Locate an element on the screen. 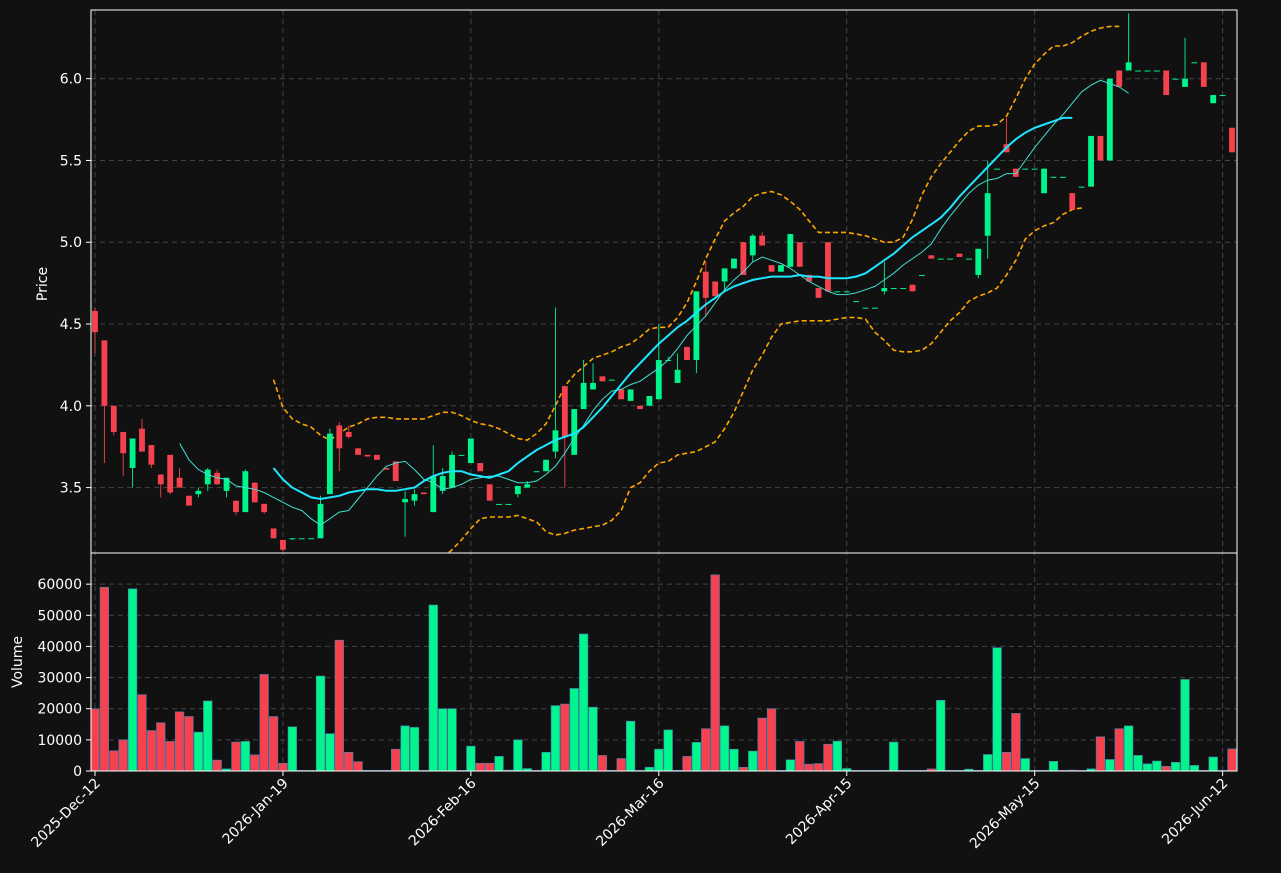 This screenshot has width=1281, height=873. volume-tick-label: 20000 is located at coordinates (59, 710).